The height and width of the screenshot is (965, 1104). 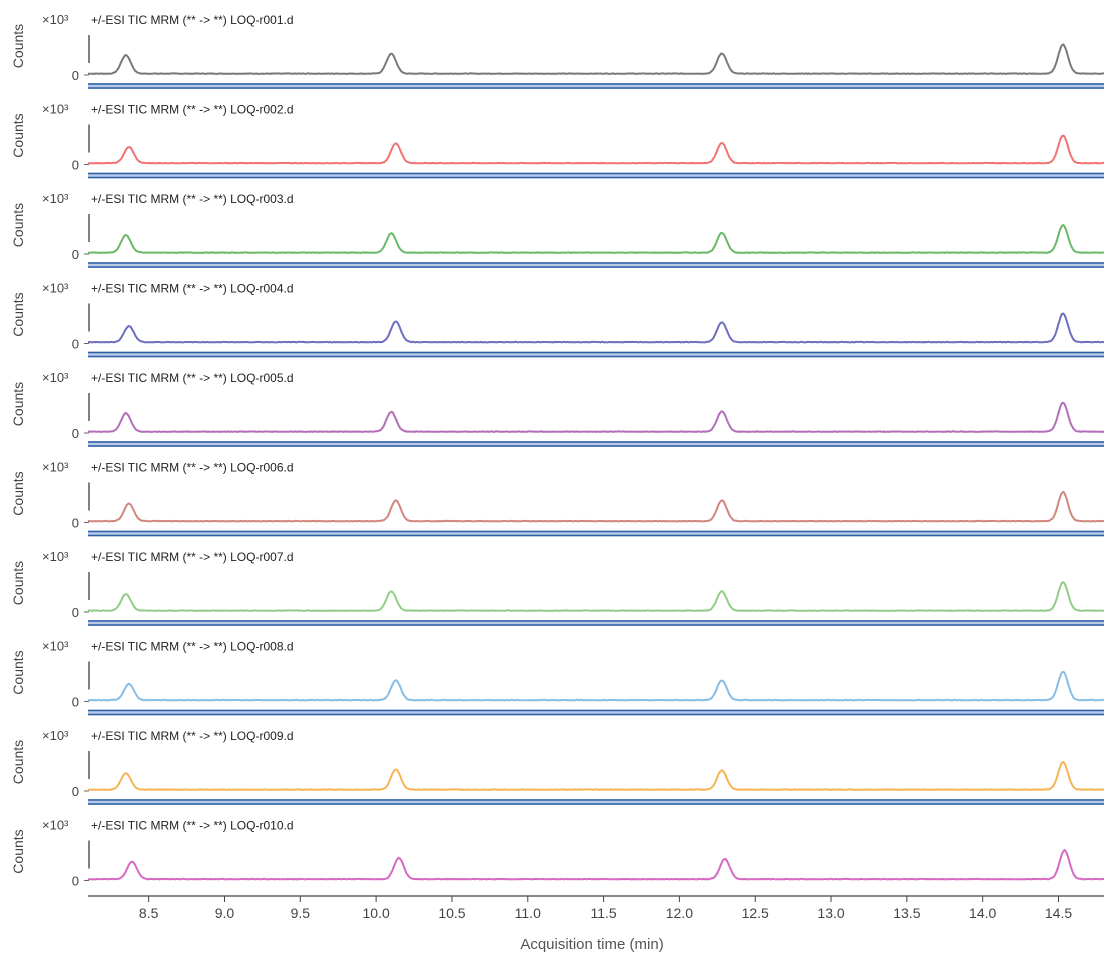 What do you see at coordinates (55, 556) in the screenshot?
I see `y-multiplier-07: ×10³` at bounding box center [55, 556].